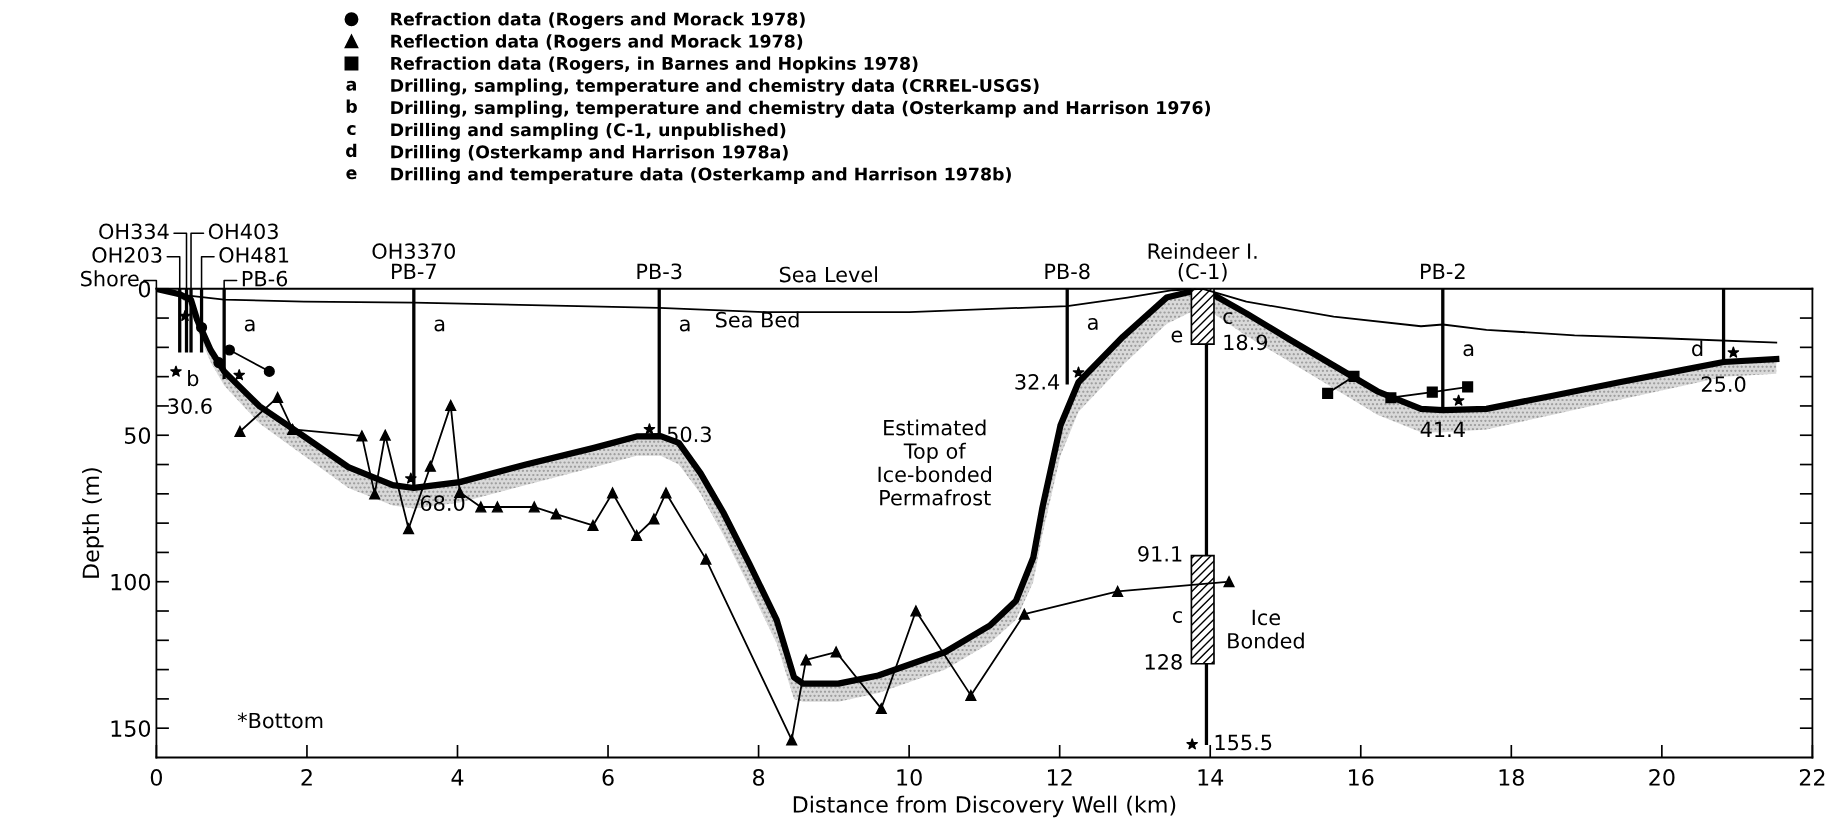 The height and width of the screenshot is (837, 1840). Describe the element at coordinates (1361, 777) in the screenshot. I see `x-tick-label: 16` at that location.